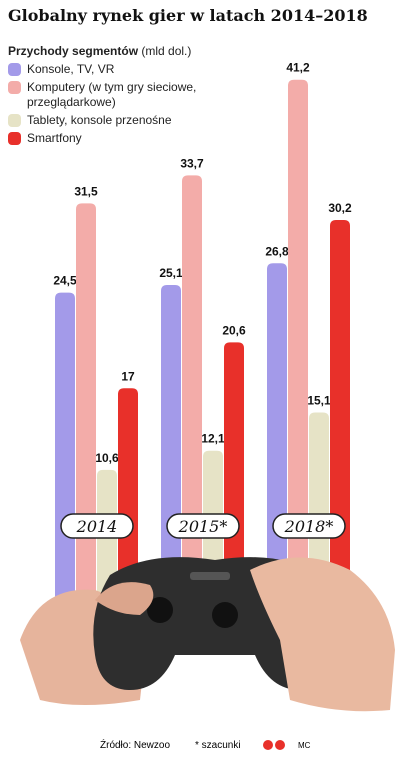  Describe the element at coordinates (65, 281) in the screenshot. I see `value-label: 24,5` at that location.